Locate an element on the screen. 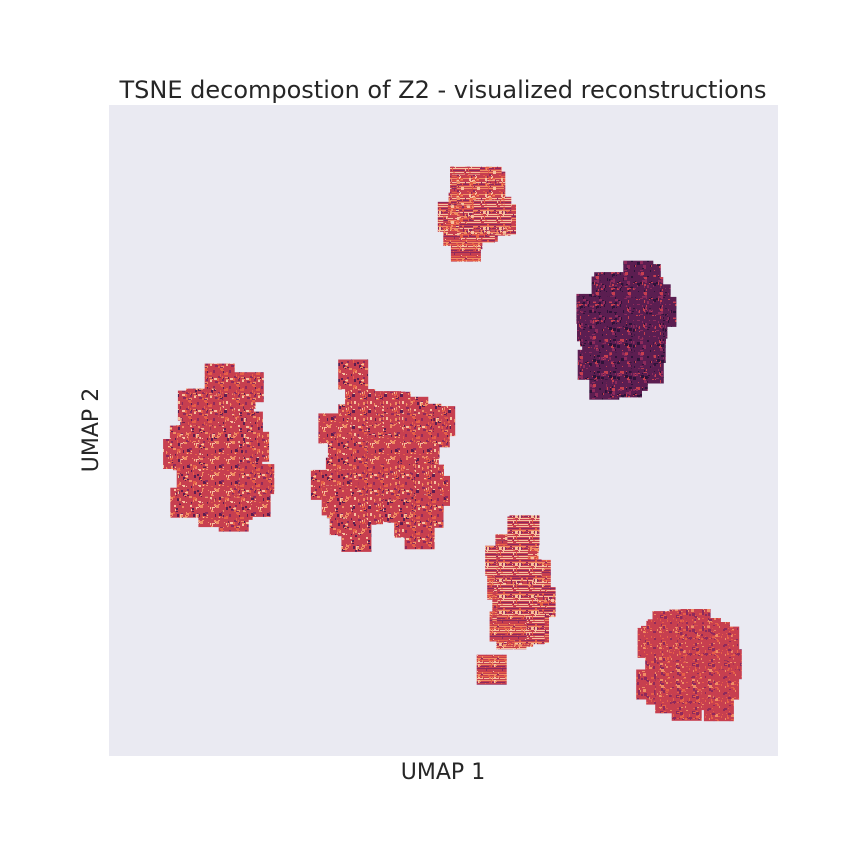  y-axis-label: UMAP 2 is located at coordinates (91, 430).